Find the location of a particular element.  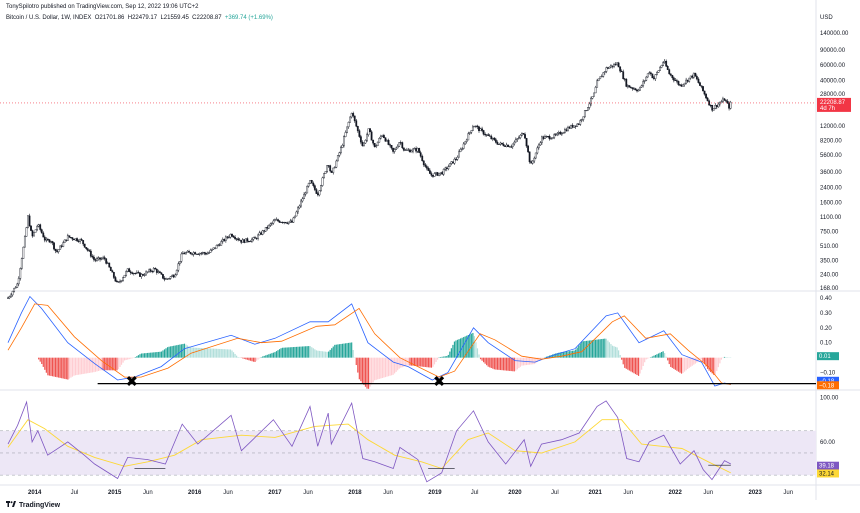

rsi-ma-line is located at coordinates (369, 446).